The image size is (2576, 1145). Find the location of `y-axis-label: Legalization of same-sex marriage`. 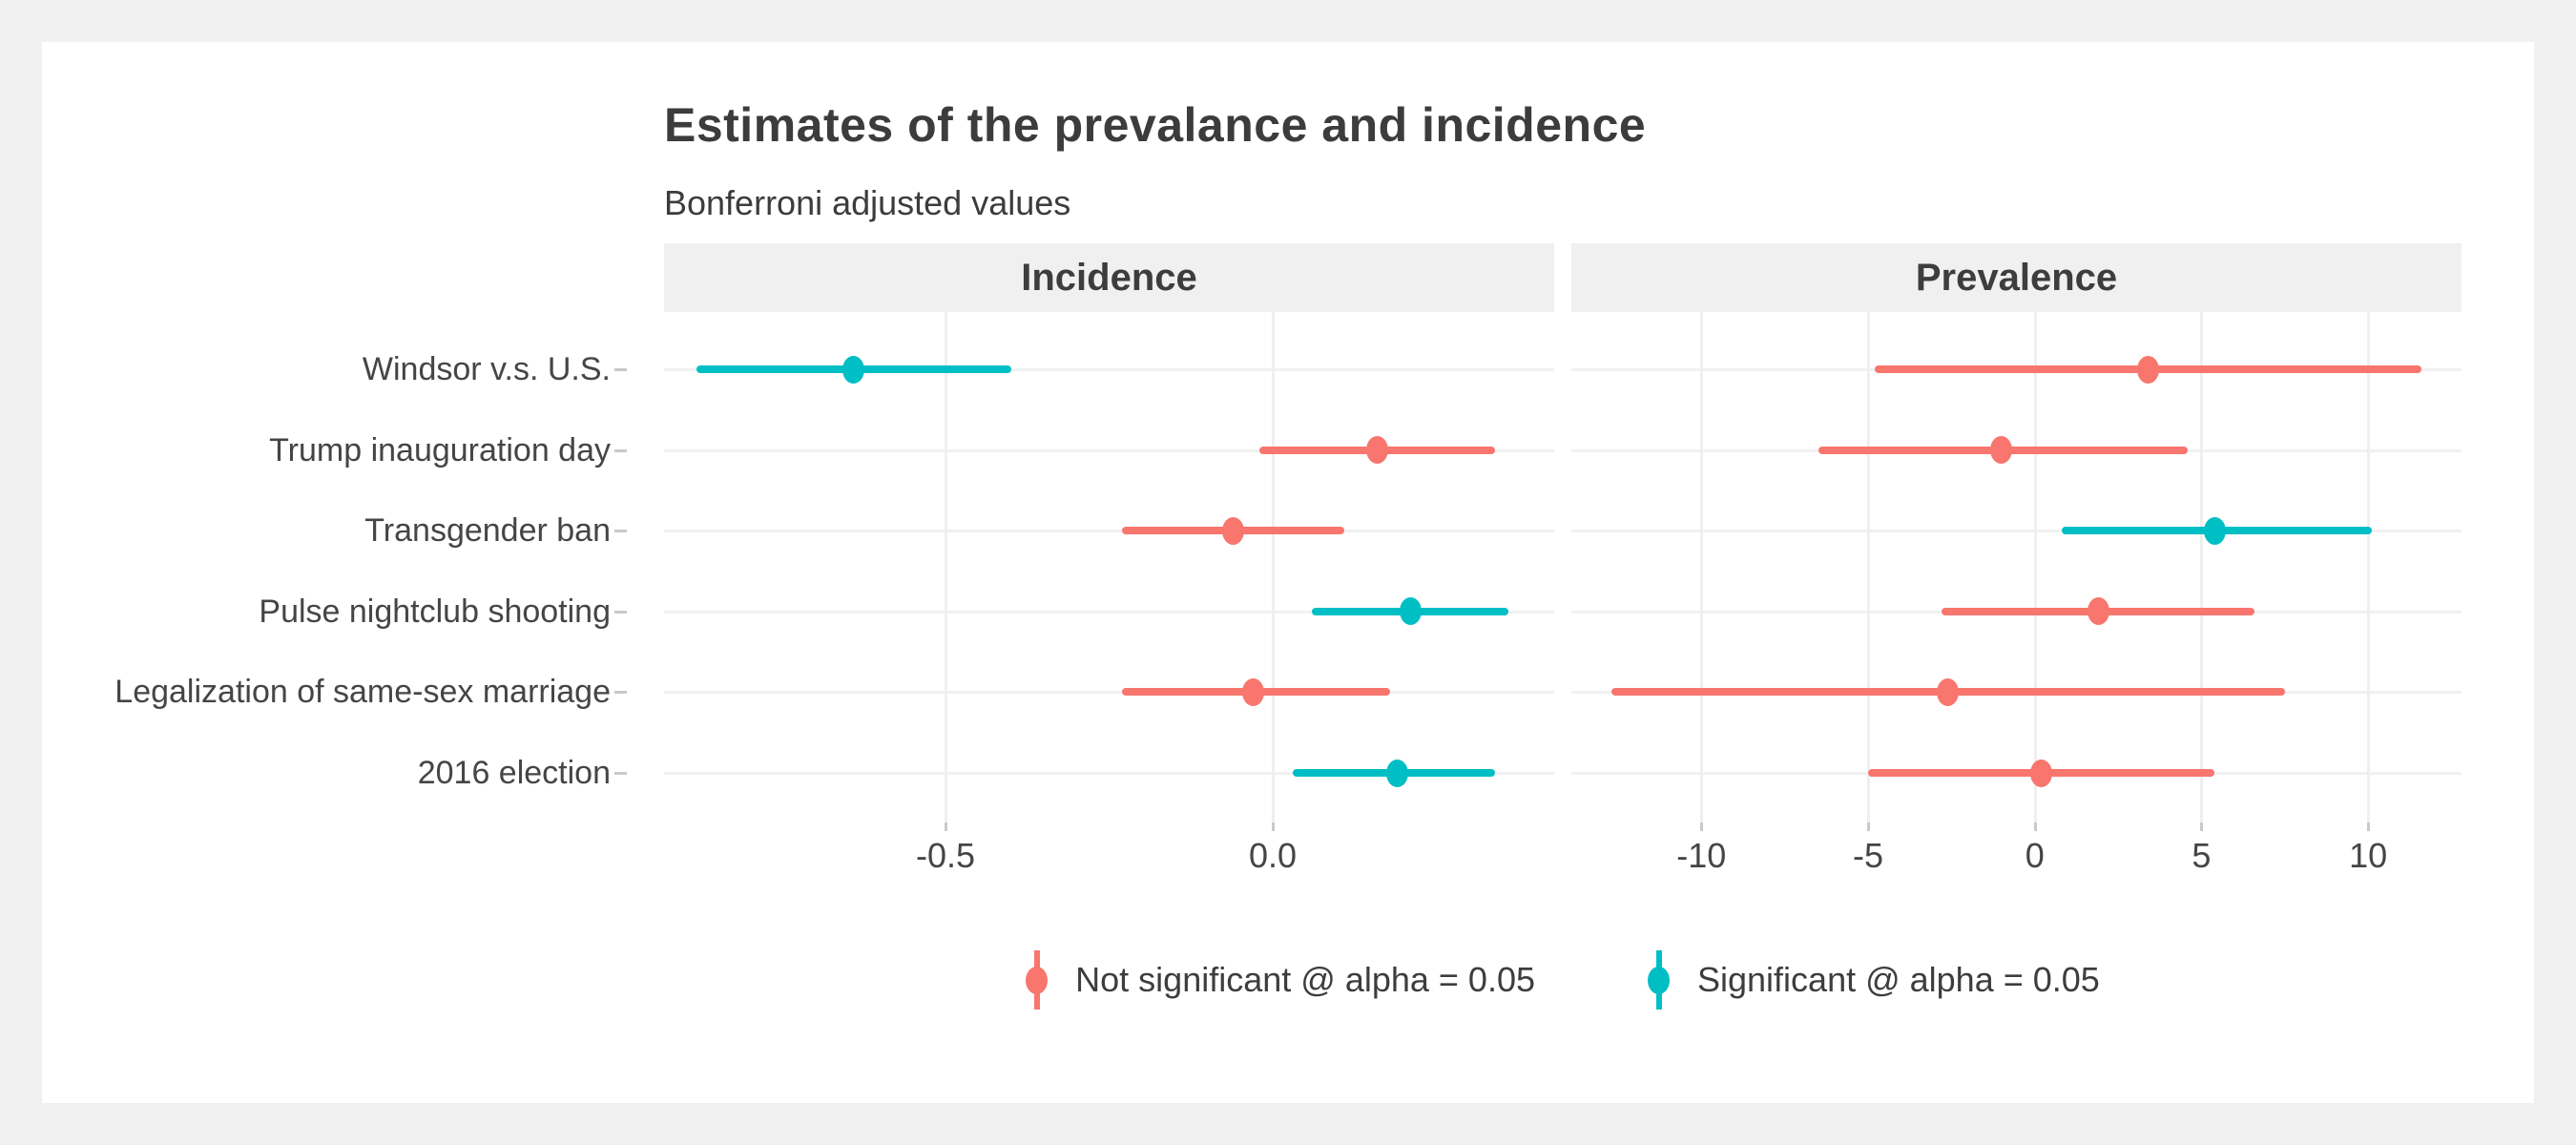

y-axis-label: Legalization of same-sex marriage is located at coordinates (362, 693).